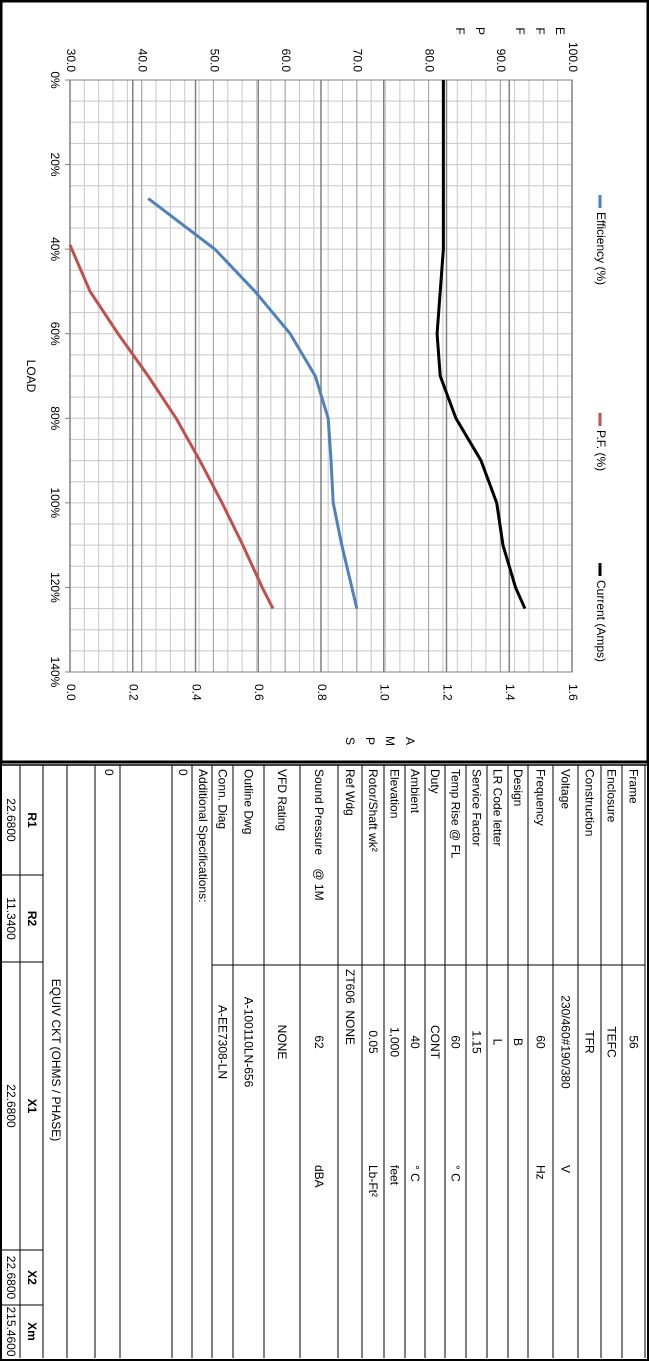 The height and width of the screenshot is (1361, 649). What do you see at coordinates (573, 57) in the screenshot?
I see `y-tick-label: 100.0` at bounding box center [573, 57].